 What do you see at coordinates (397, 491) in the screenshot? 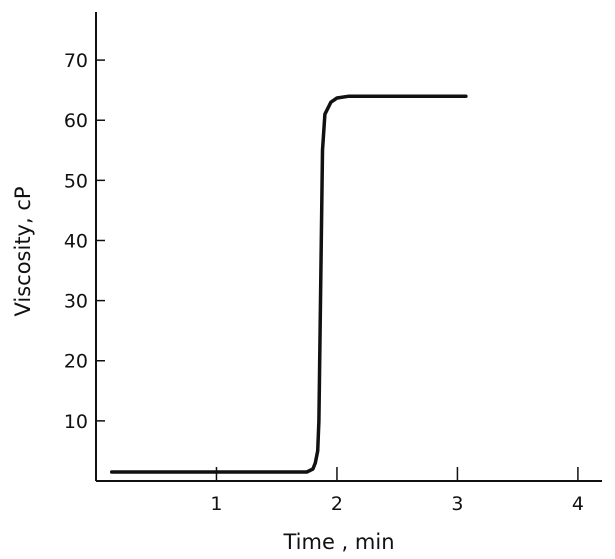
I see `x-ticks: 1 2 3 4` at bounding box center [397, 491].